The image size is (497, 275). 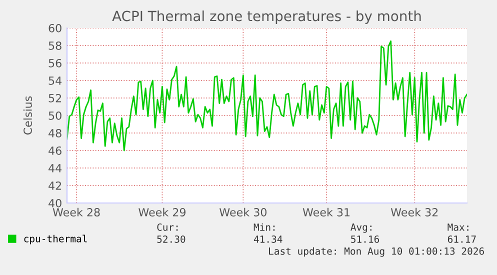 I want to click on text: 51.16, so click(x=365, y=239).